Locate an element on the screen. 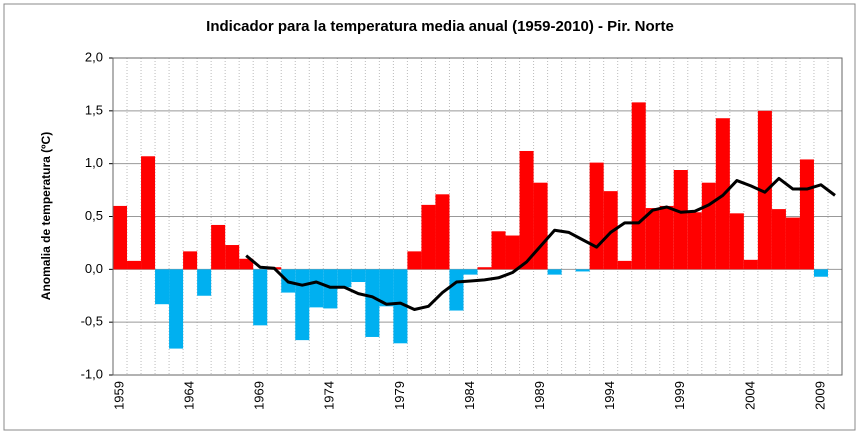 This screenshot has width=865, height=435. y-tick-label: -0,5 is located at coordinates (92, 321).